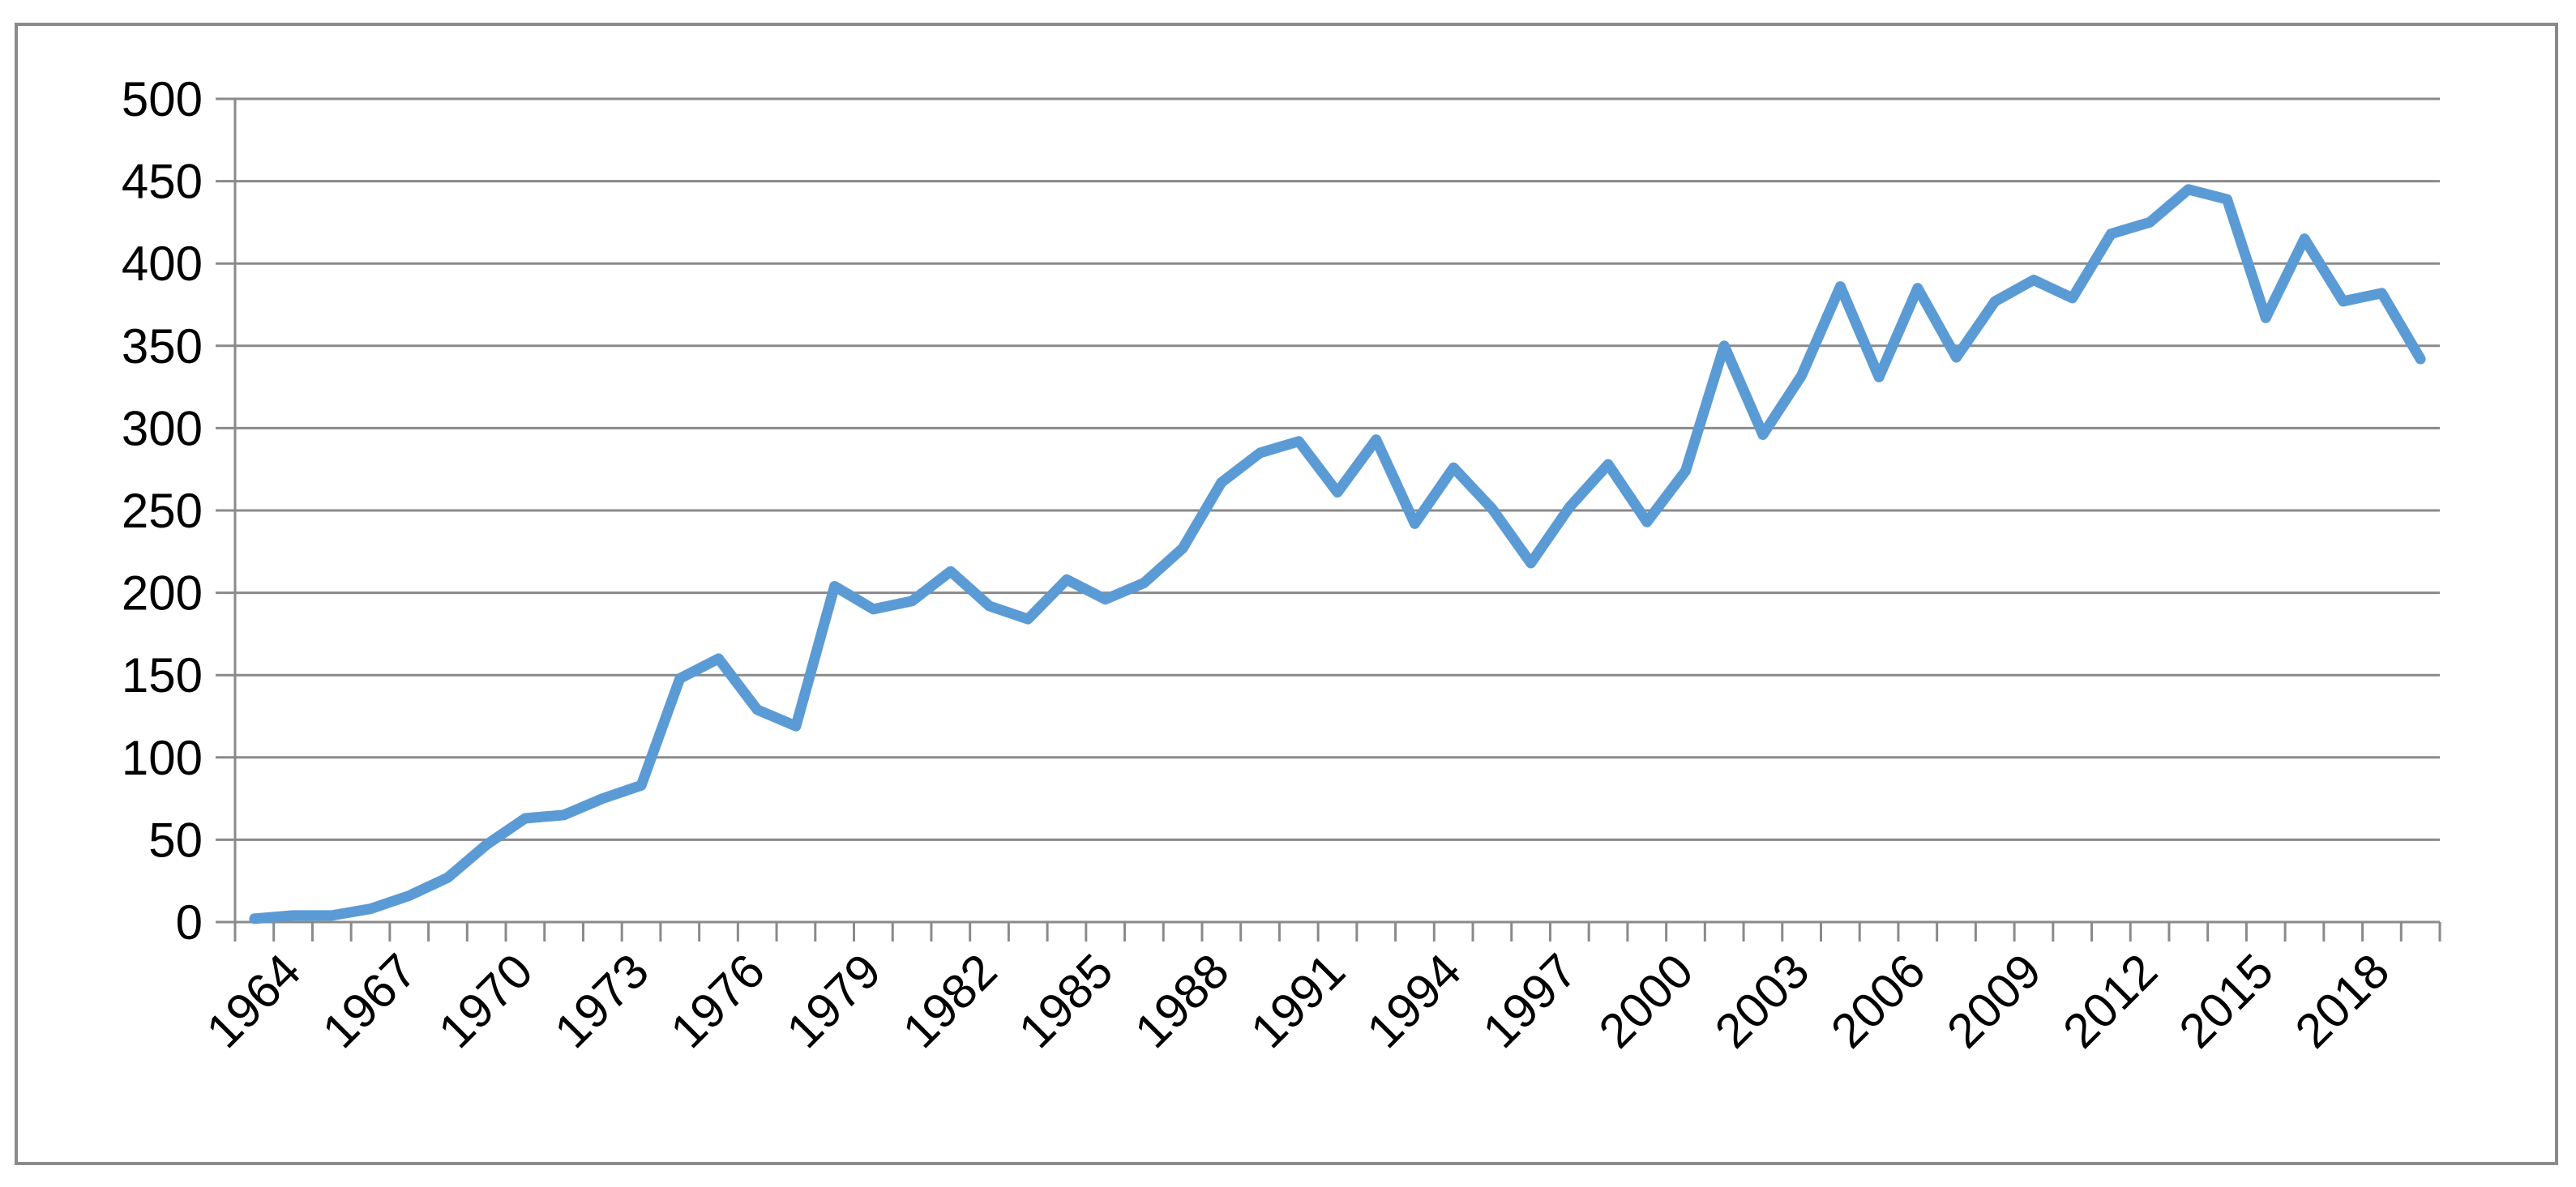 Image resolution: width=2576 pixels, height=1187 pixels. What do you see at coordinates (331, 915) in the screenshot?
I see `data-point-1966` at bounding box center [331, 915].